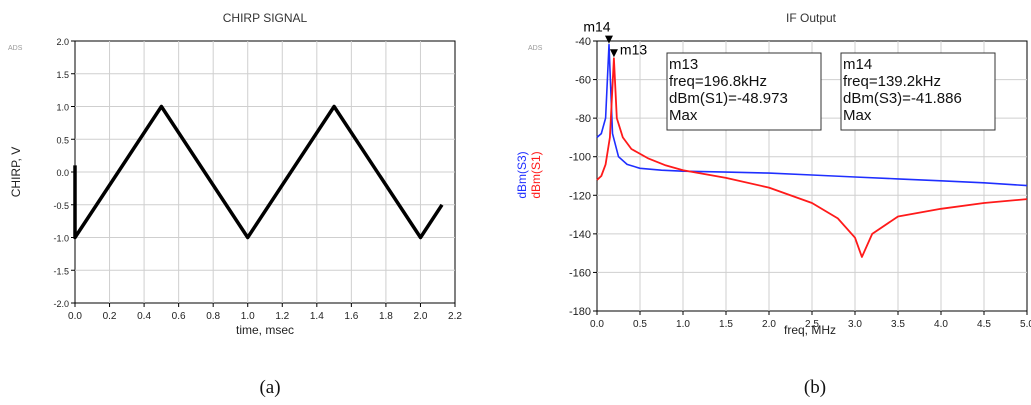 This screenshot has width=1031, height=405. What do you see at coordinates (1025, 324) in the screenshot?
I see `x-tick-label: 5.0` at bounding box center [1025, 324].